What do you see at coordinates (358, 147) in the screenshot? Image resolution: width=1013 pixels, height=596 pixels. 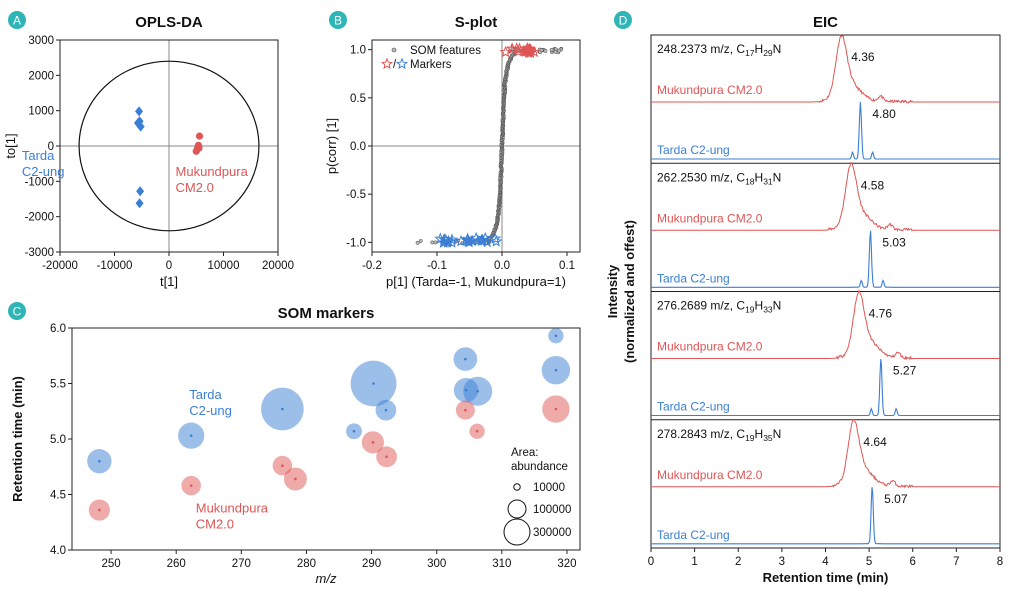 I see `y-tick-label: 0.0` at bounding box center [358, 147].